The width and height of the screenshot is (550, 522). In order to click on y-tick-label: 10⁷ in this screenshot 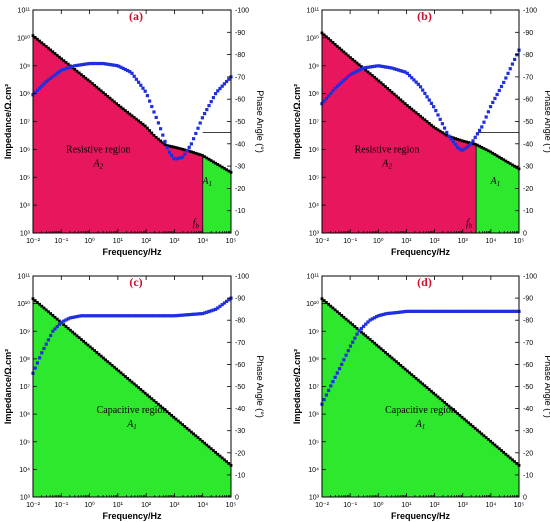, I will do `click(25, 387)`.